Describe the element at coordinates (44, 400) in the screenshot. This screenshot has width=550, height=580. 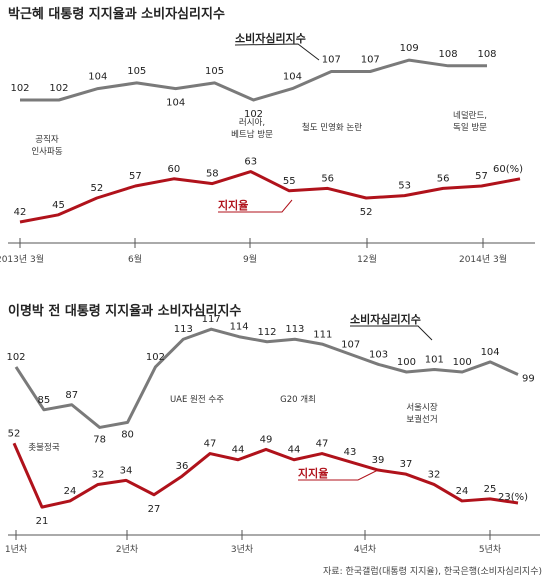
I see `chart2-csi-data-label: 85` at that location.